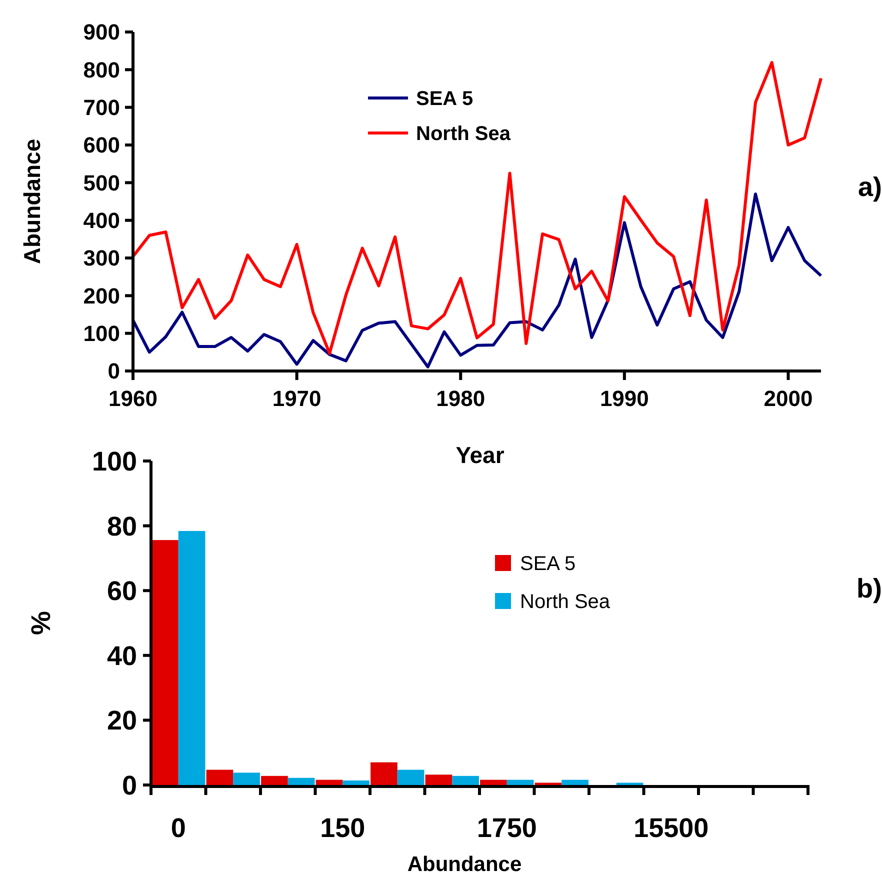  Describe the element at coordinates (101, 258) in the screenshot. I see `y-tick-label: 300` at that location.